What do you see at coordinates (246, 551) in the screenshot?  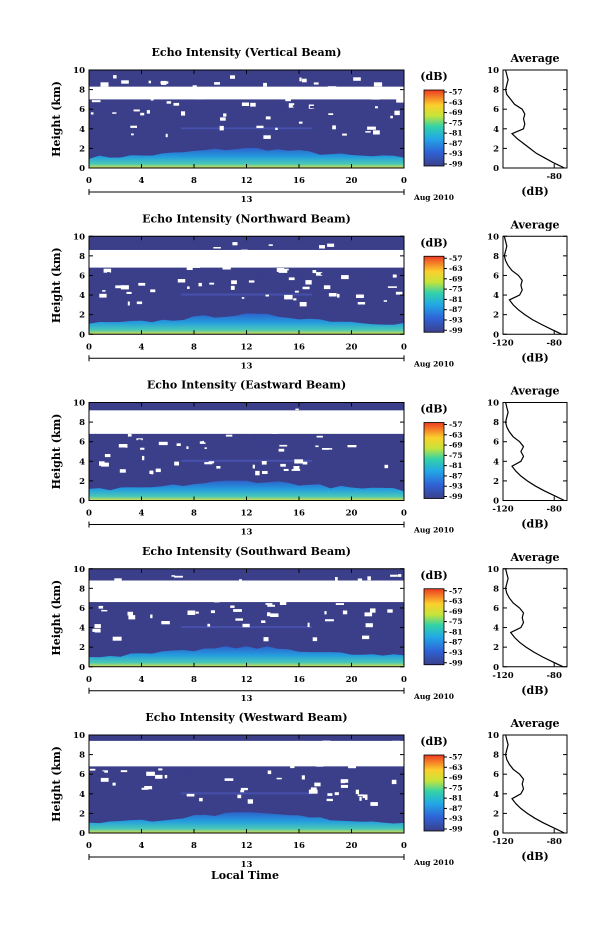 I see `panel-title: Echo Intensity (Southward Beam)` at bounding box center [246, 551].